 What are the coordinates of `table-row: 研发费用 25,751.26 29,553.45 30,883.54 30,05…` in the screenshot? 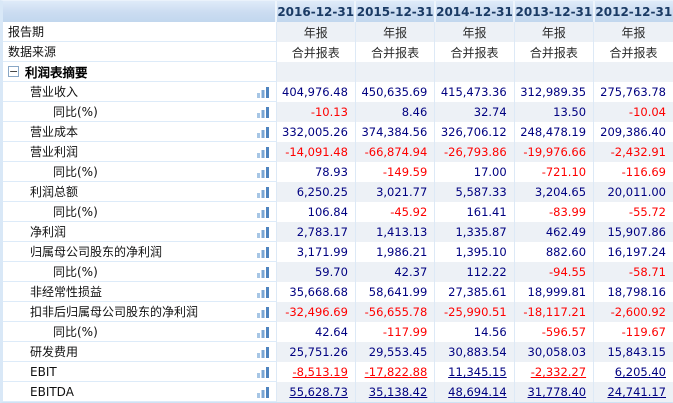 It's located at (338, 352).